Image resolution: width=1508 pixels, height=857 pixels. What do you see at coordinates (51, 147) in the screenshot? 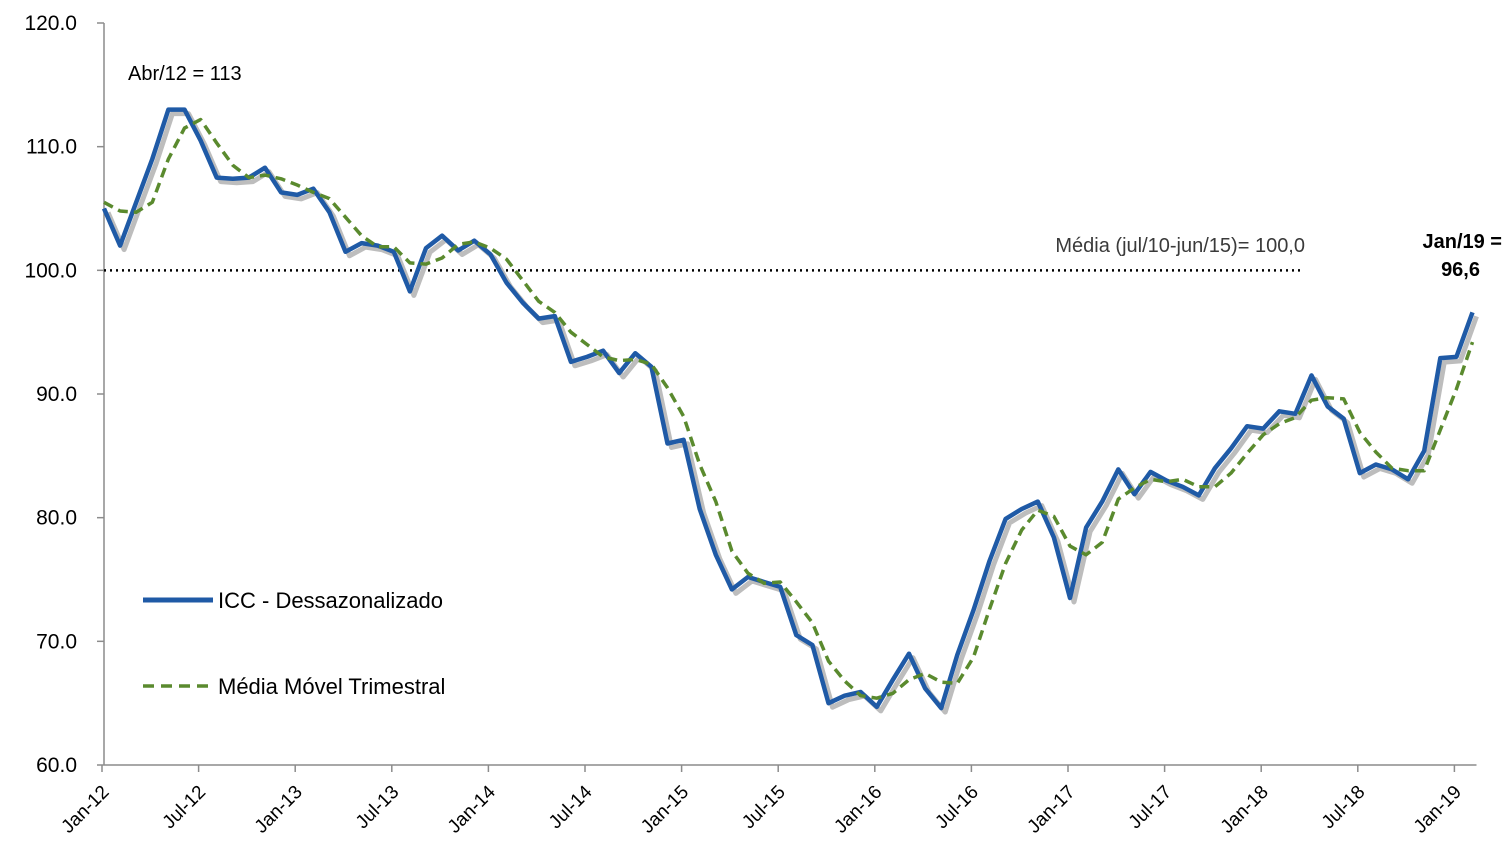
I see `y-tick-label: 110.0` at bounding box center [51, 147].